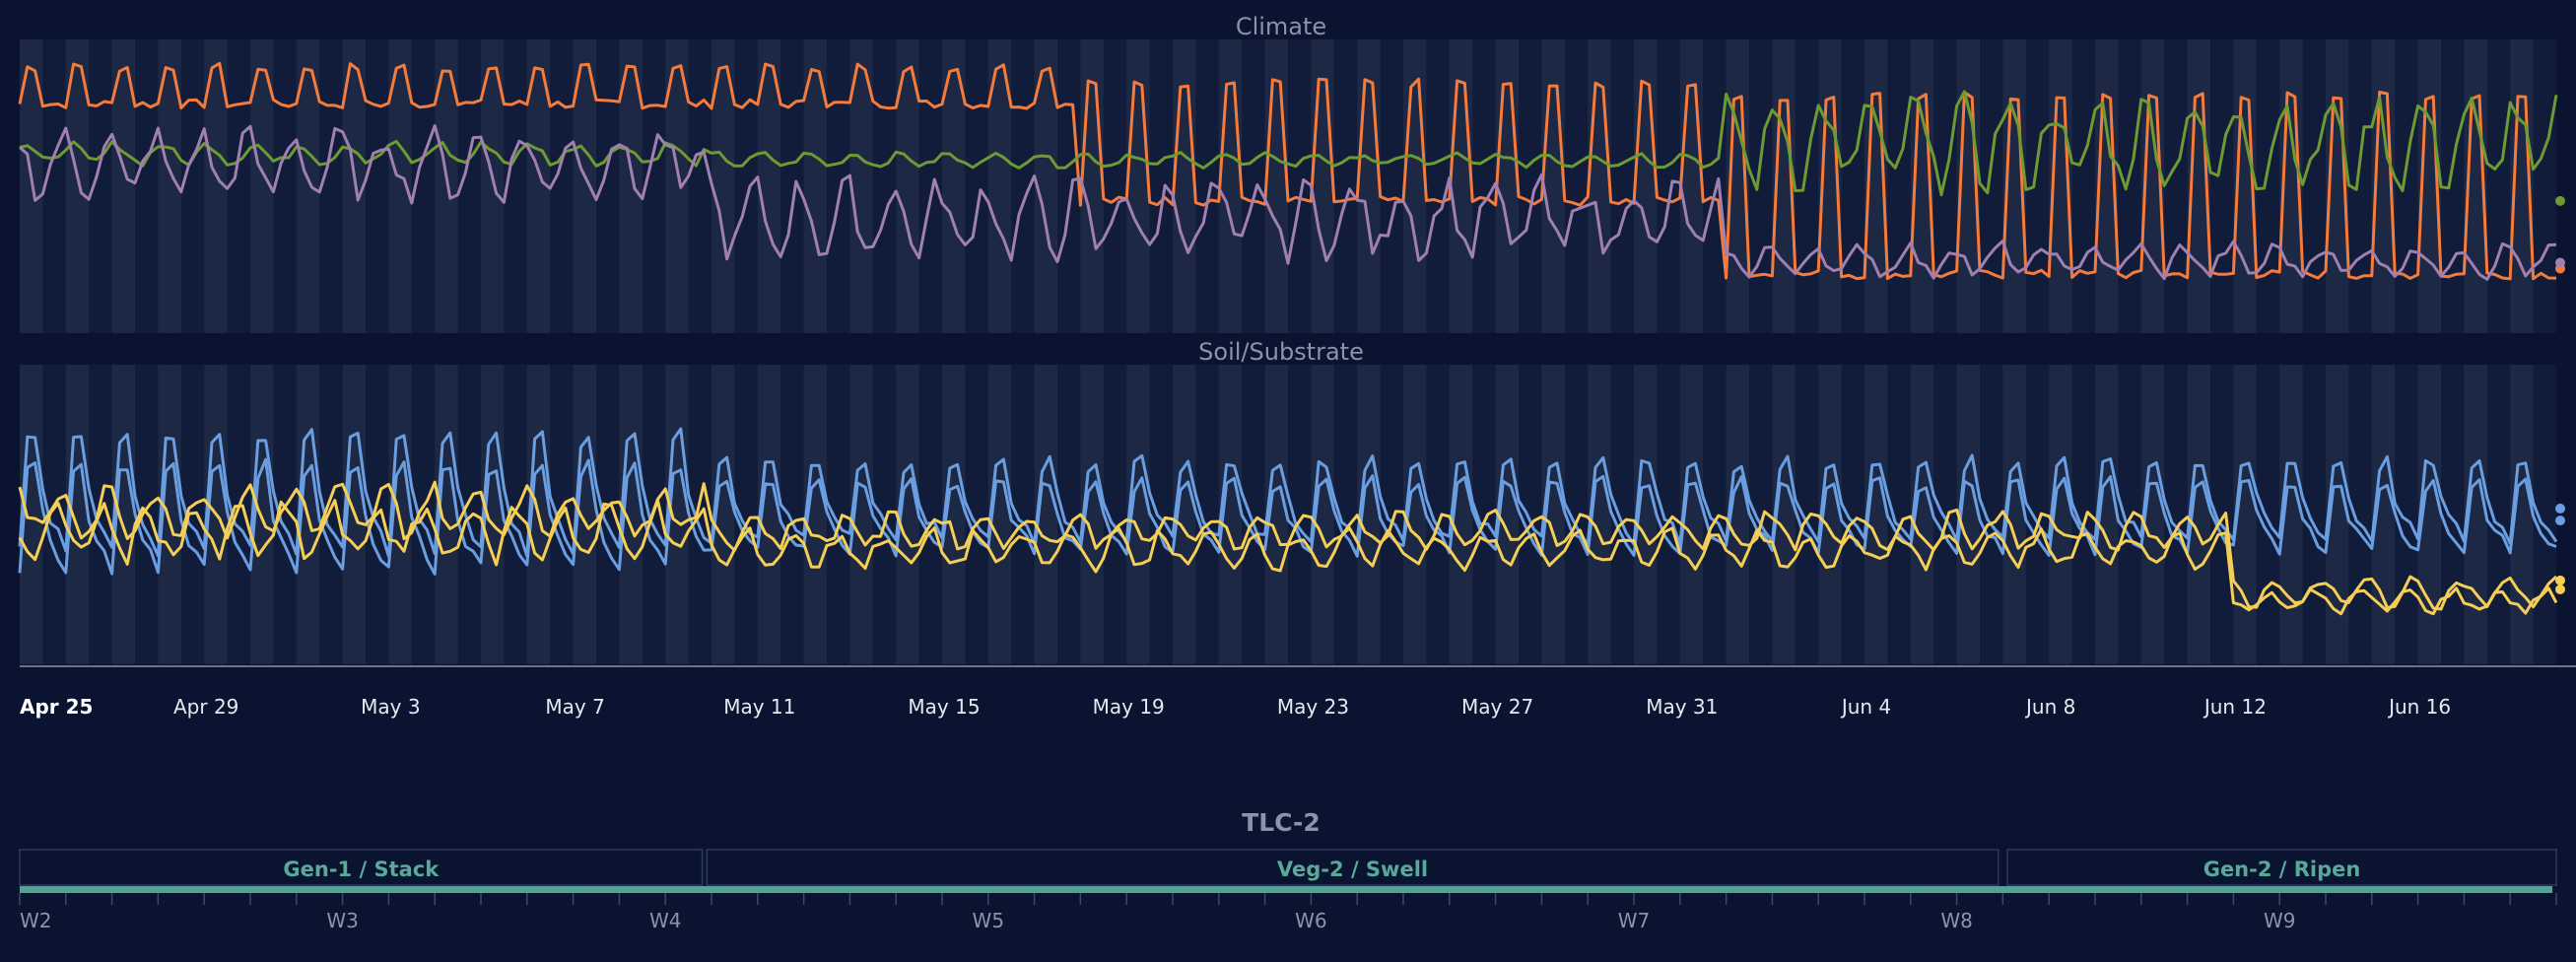  I want to click on x-tick-label: Jun 16, so click(2419, 707).